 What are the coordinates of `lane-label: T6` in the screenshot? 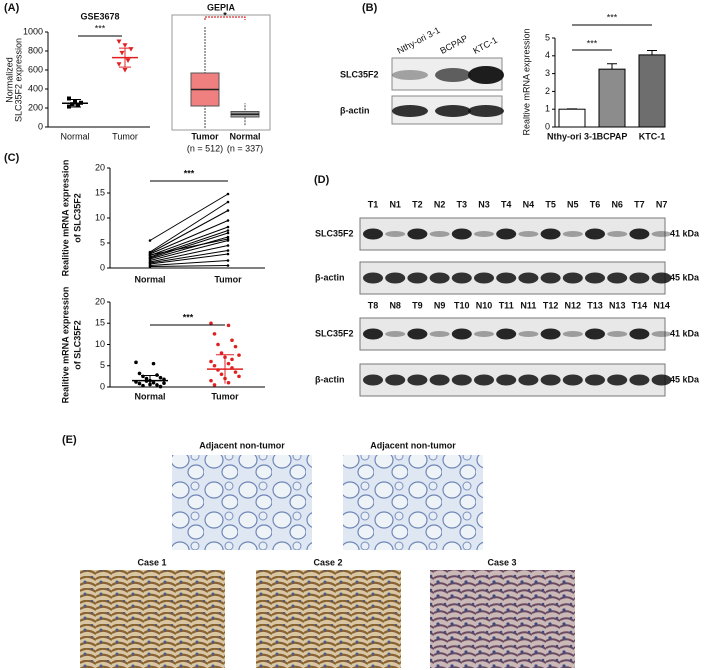 It's located at (595, 204).